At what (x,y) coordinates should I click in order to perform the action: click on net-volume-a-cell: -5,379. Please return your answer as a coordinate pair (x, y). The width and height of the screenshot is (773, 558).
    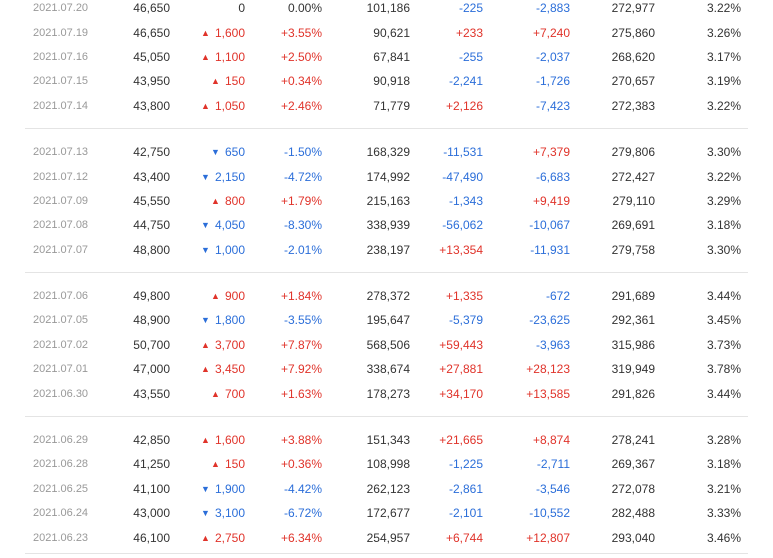
    Looking at the image, I should click on (465, 320).